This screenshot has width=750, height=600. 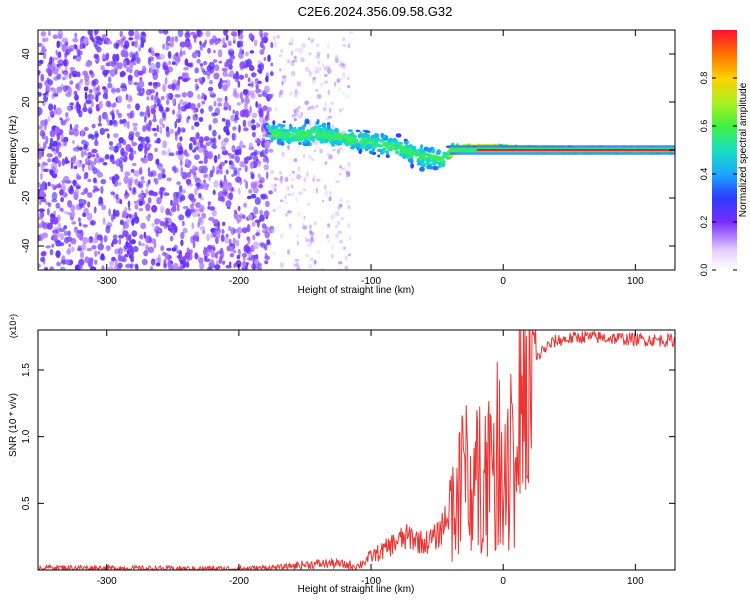 I want to click on colorbar-label: Normalized spectral amplitude, so click(x=743, y=149).